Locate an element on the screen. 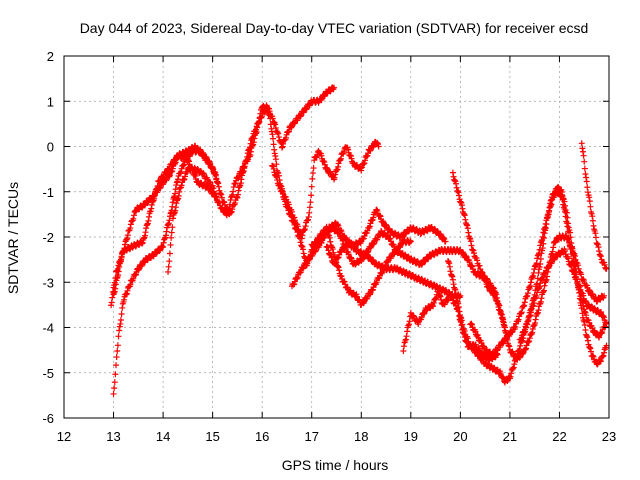 This screenshot has width=640, height=480. x-tick-label: 22 is located at coordinates (559, 436).